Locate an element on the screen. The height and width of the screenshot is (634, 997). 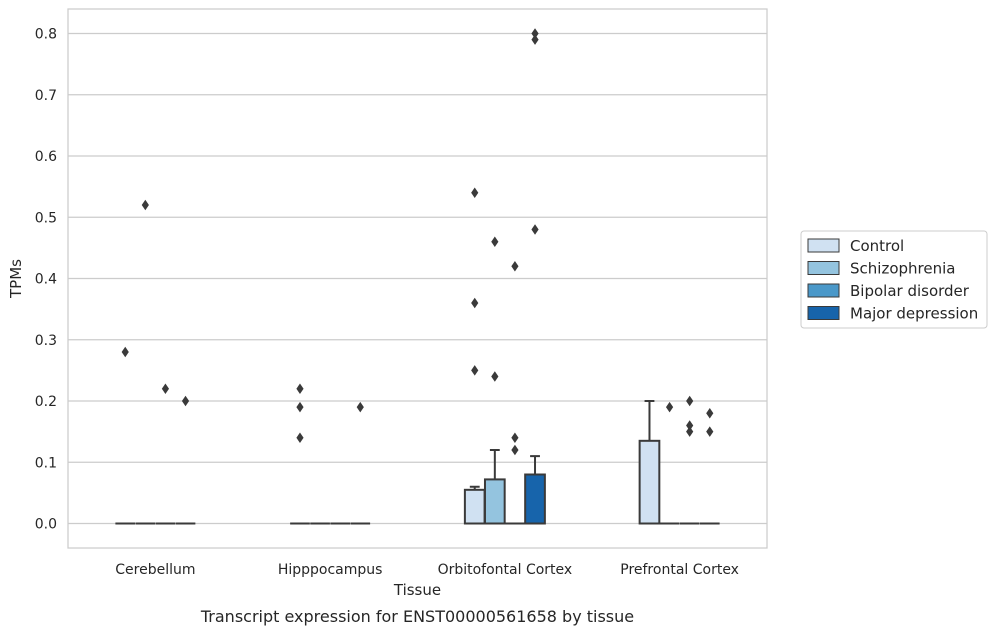
legend-frame is located at coordinates (894, 279).